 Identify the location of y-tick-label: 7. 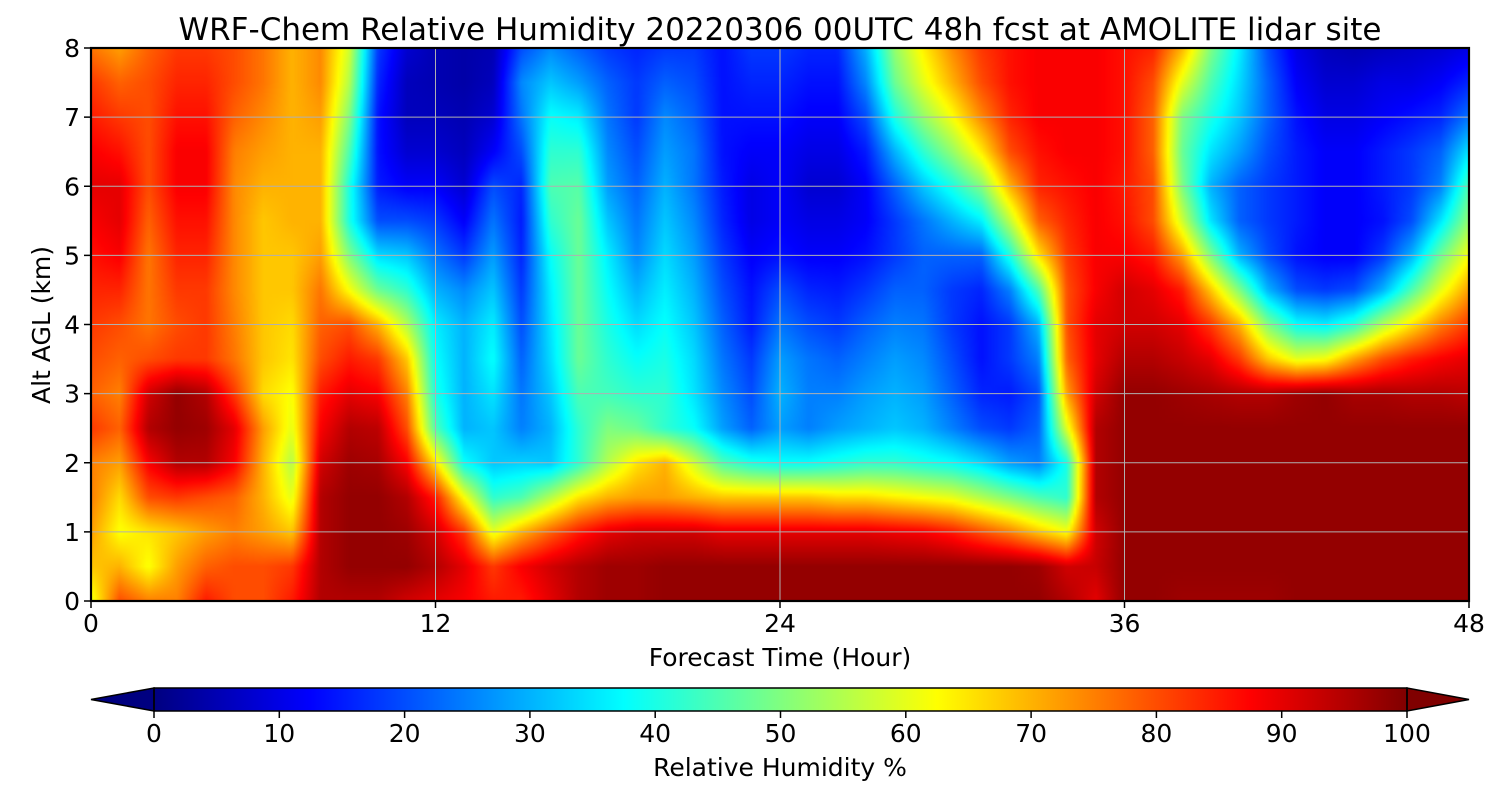
(72, 117).